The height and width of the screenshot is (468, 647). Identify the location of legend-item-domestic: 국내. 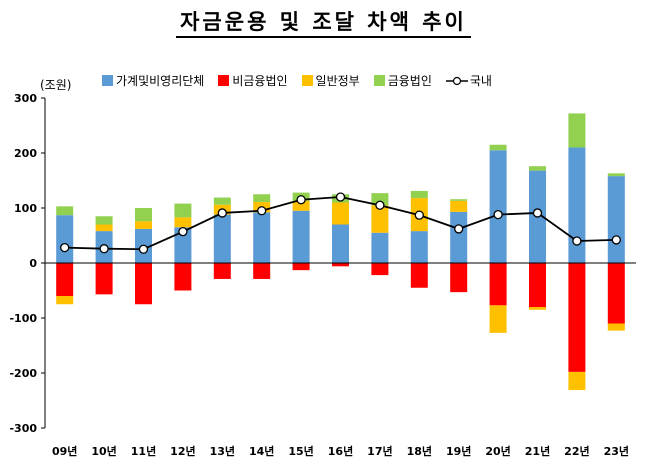
(468, 80).